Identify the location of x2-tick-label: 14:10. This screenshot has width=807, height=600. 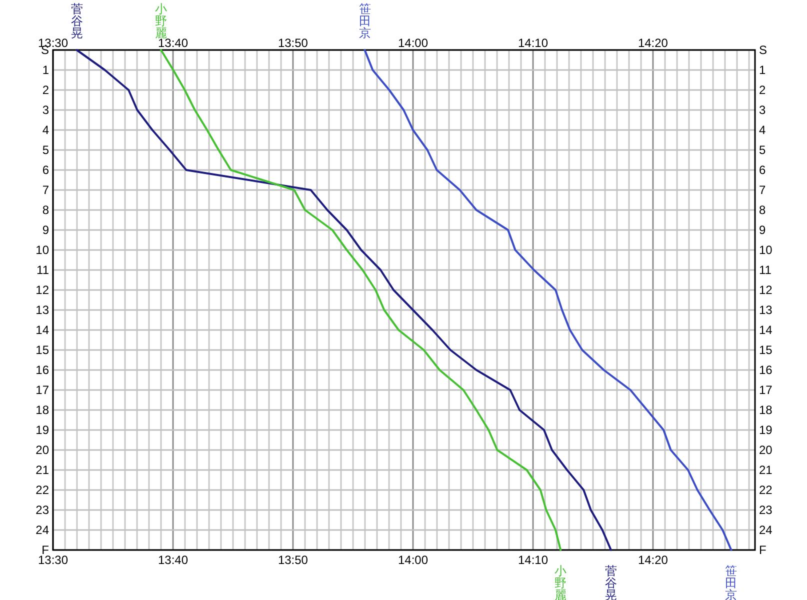
(533, 43).